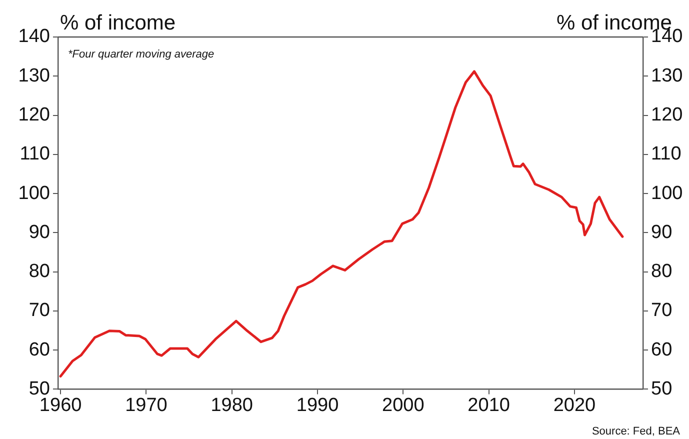 The height and width of the screenshot is (439, 689). What do you see at coordinates (39, 232) in the screenshot?
I see `y-tick-label: 90` at bounding box center [39, 232].